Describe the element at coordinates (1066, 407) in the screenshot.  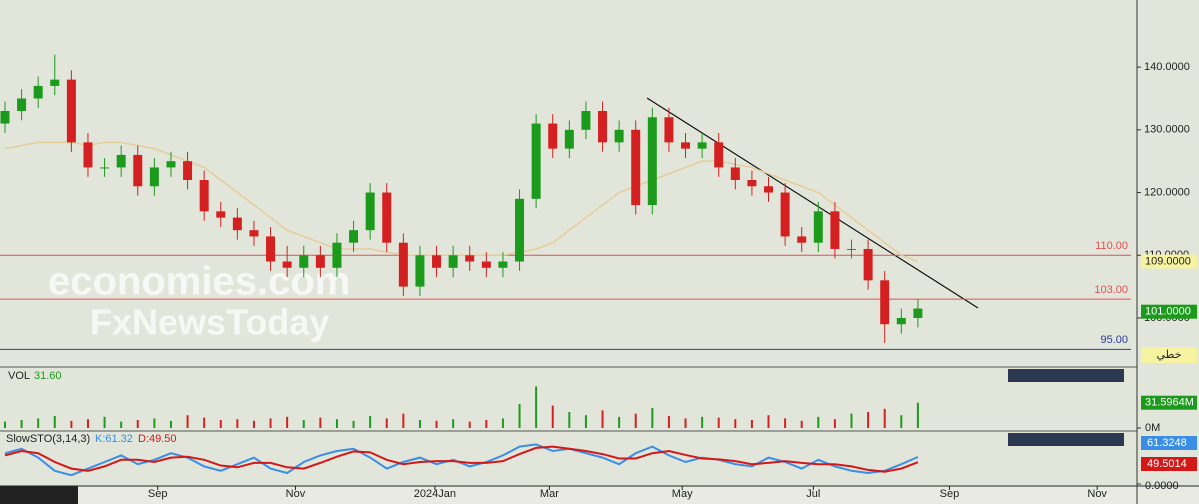
I see `toolbar` at that location.